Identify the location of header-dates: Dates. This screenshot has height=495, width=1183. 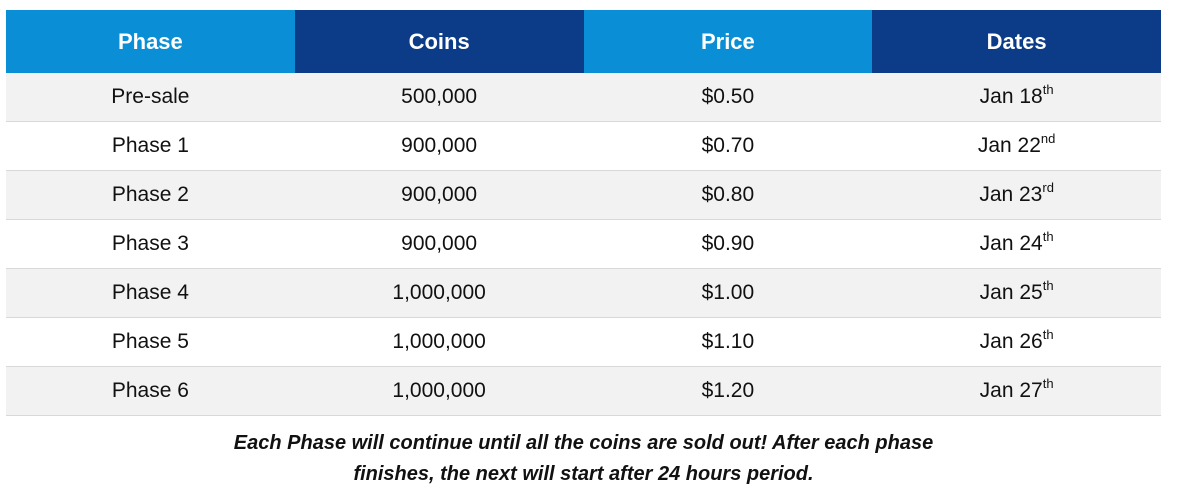
(1016, 41).